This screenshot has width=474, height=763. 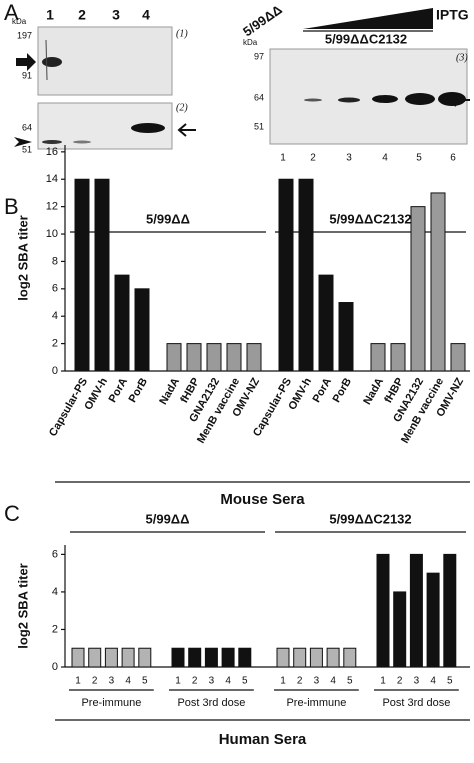 I want to click on panel-label: C, so click(x=12, y=513).